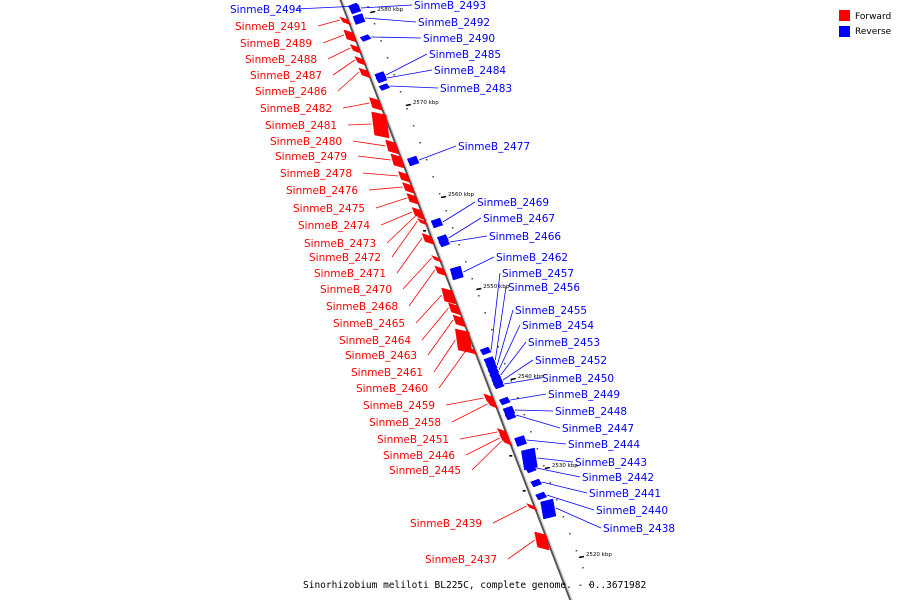  I want to click on reverse-gene-label: SinmeB_2443, so click(611, 463).